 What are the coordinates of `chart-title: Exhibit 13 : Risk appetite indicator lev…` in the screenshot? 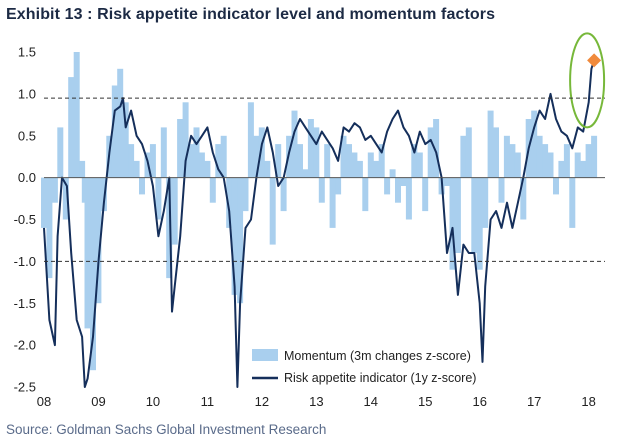 It's located at (251, 14).